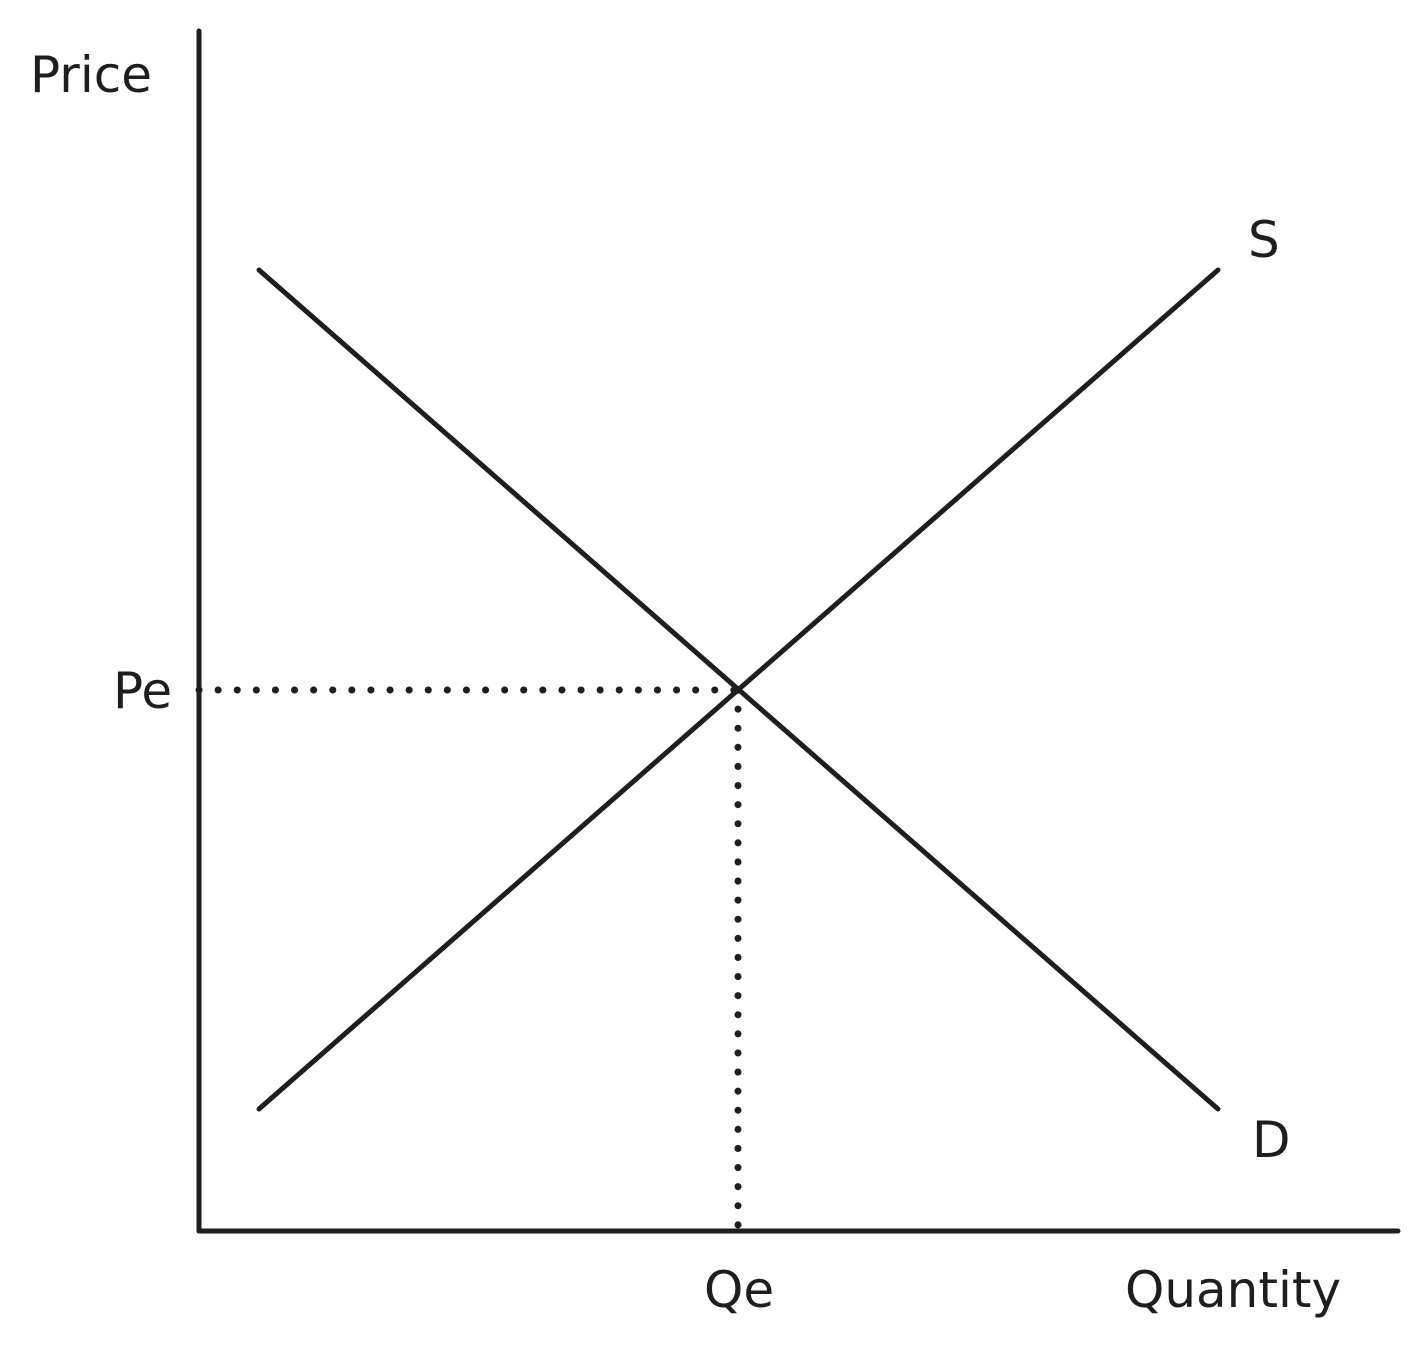 This screenshot has height=1359, width=1428. What do you see at coordinates (91, 75) in the screenshot?
I see `y-axis-label: Price` at bounding box center [91, 75].